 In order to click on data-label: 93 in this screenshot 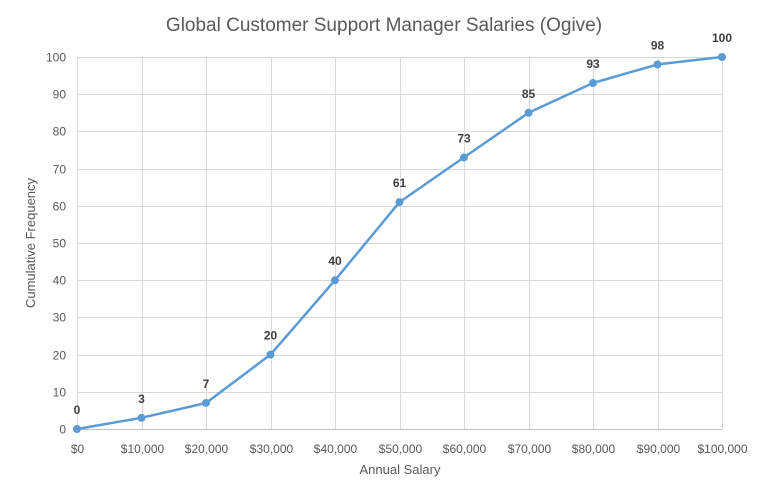, I will do `click(593, 64)`.